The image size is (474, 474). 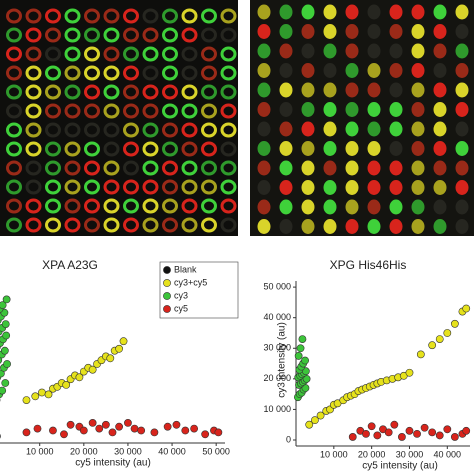 I want to click on x-tick-label: 10 000, so click(x=334, y=454).